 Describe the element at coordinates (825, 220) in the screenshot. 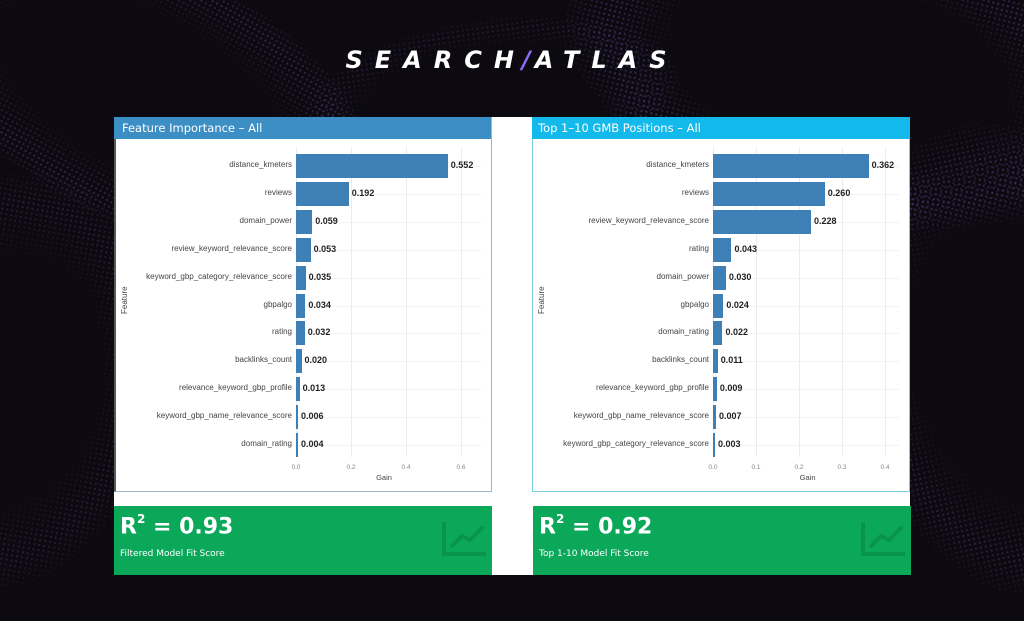

I see `gain-value-label: 0.228` at that location.